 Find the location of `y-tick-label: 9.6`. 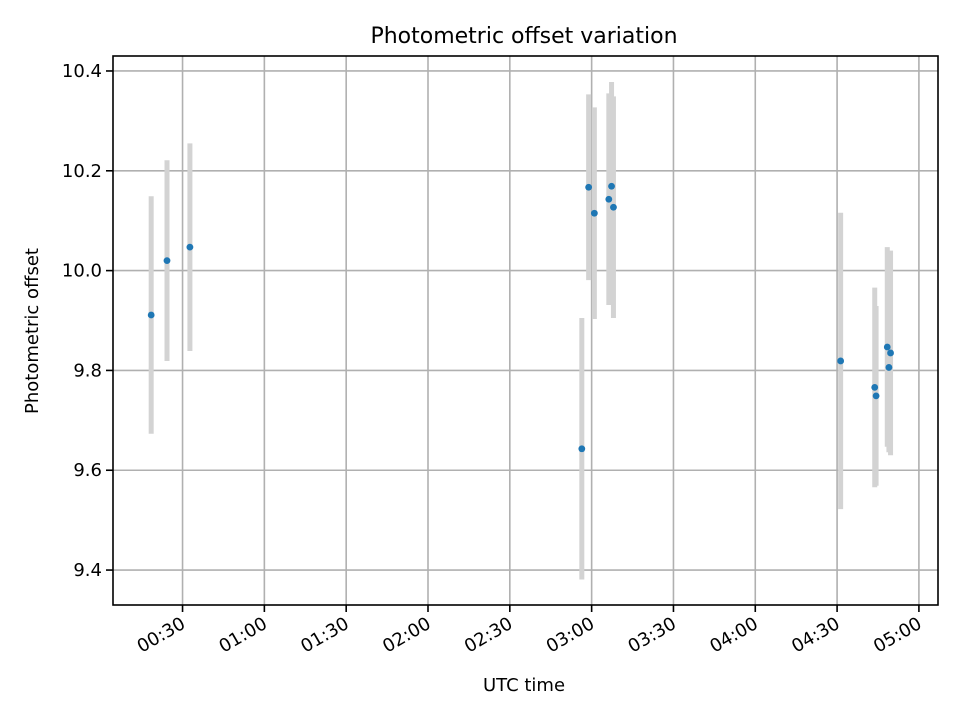

y-tick-label: 9.6 is located at coordinates (87, 470).